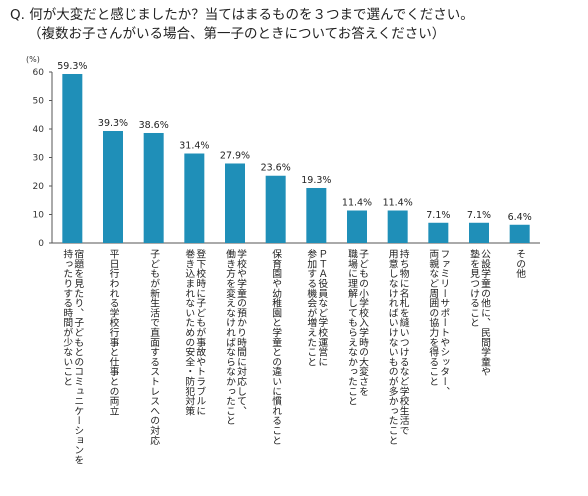 This screenshot has width=588, height=496. What do you see at coordinates (235, 155) in the screenshot?
I see `bar-value-label: 27.9%` at bounding box center [235, 155].